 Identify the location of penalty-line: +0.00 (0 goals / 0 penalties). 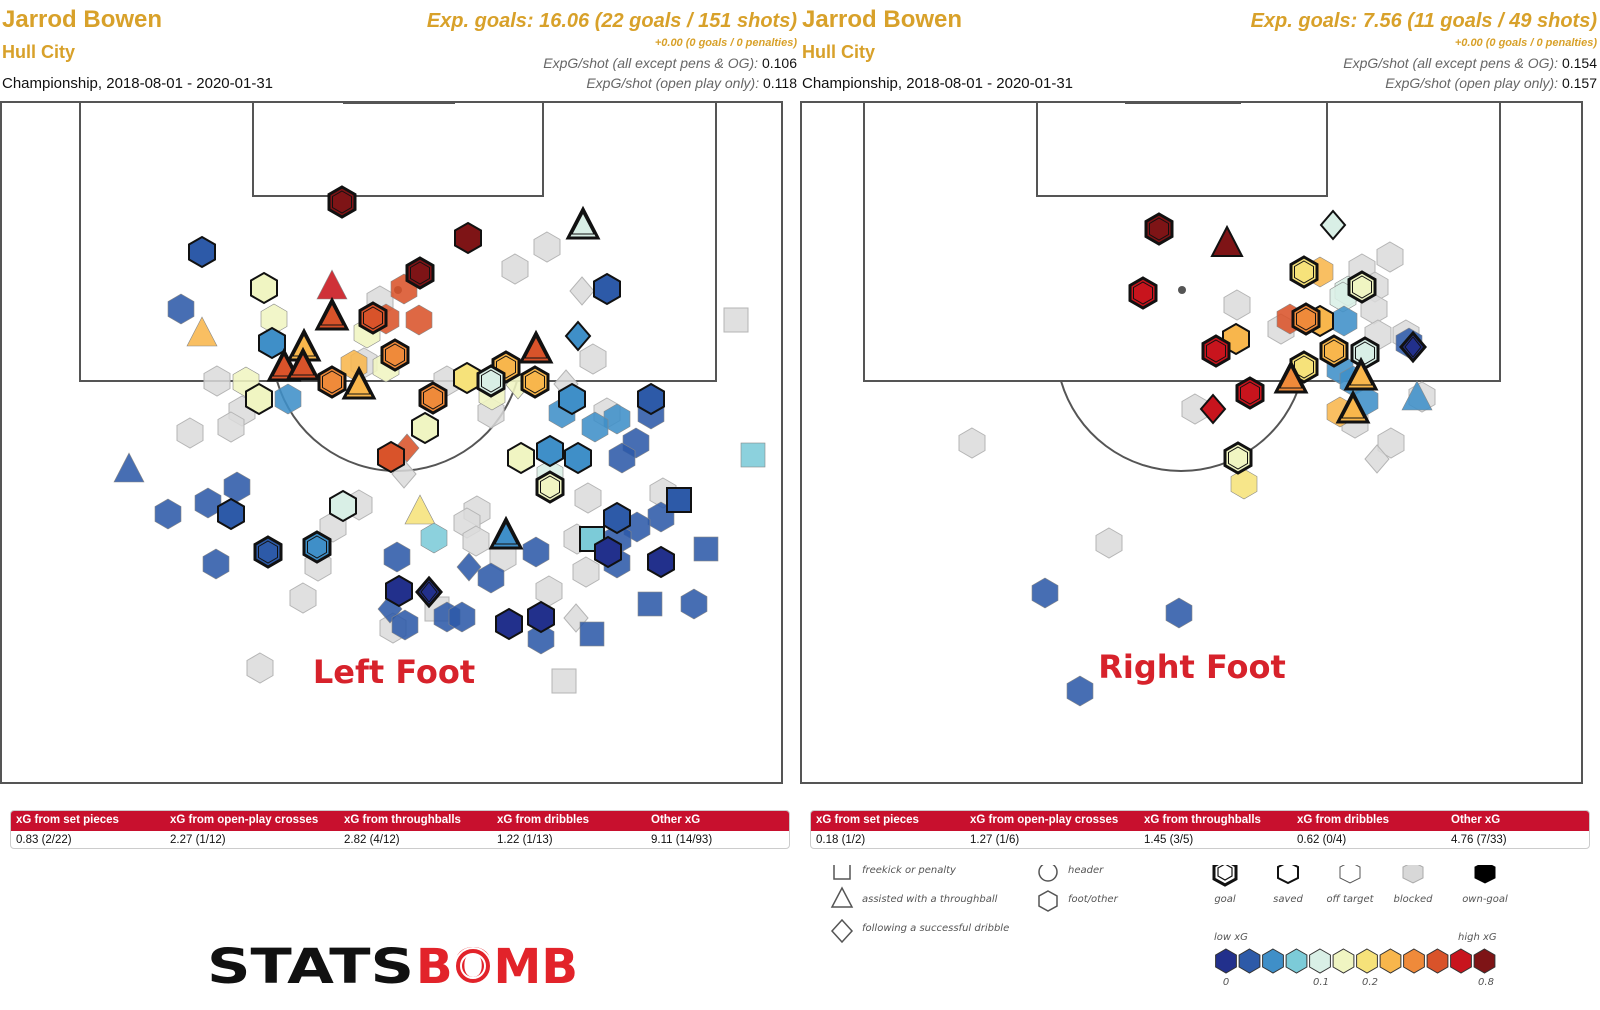
(1525, 43).